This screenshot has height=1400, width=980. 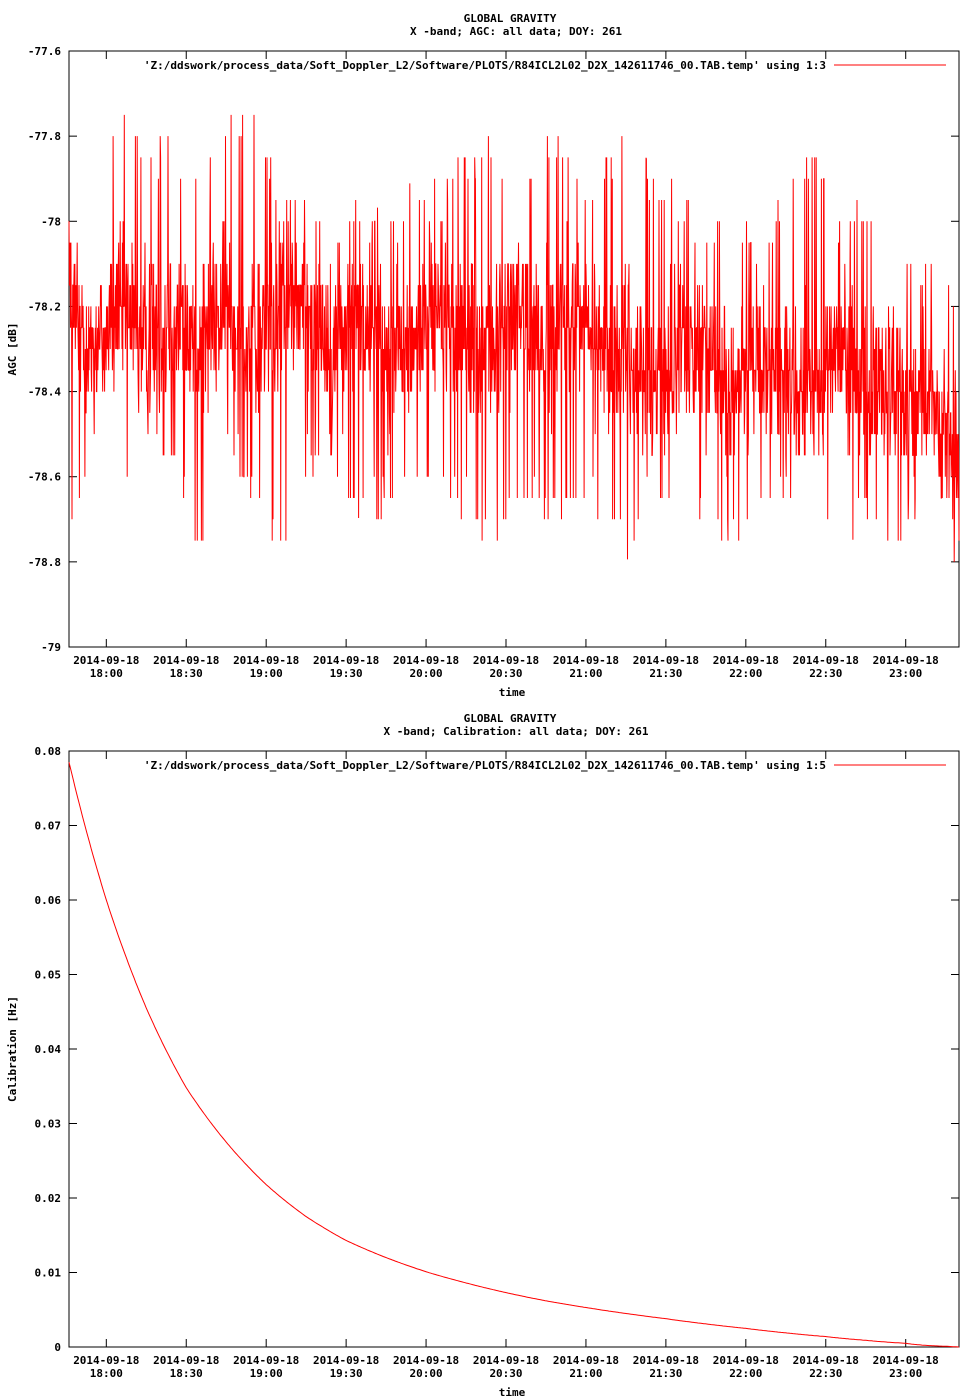 I want to click on y-axis-label: AGC [dB], so click(x=12, y=349).